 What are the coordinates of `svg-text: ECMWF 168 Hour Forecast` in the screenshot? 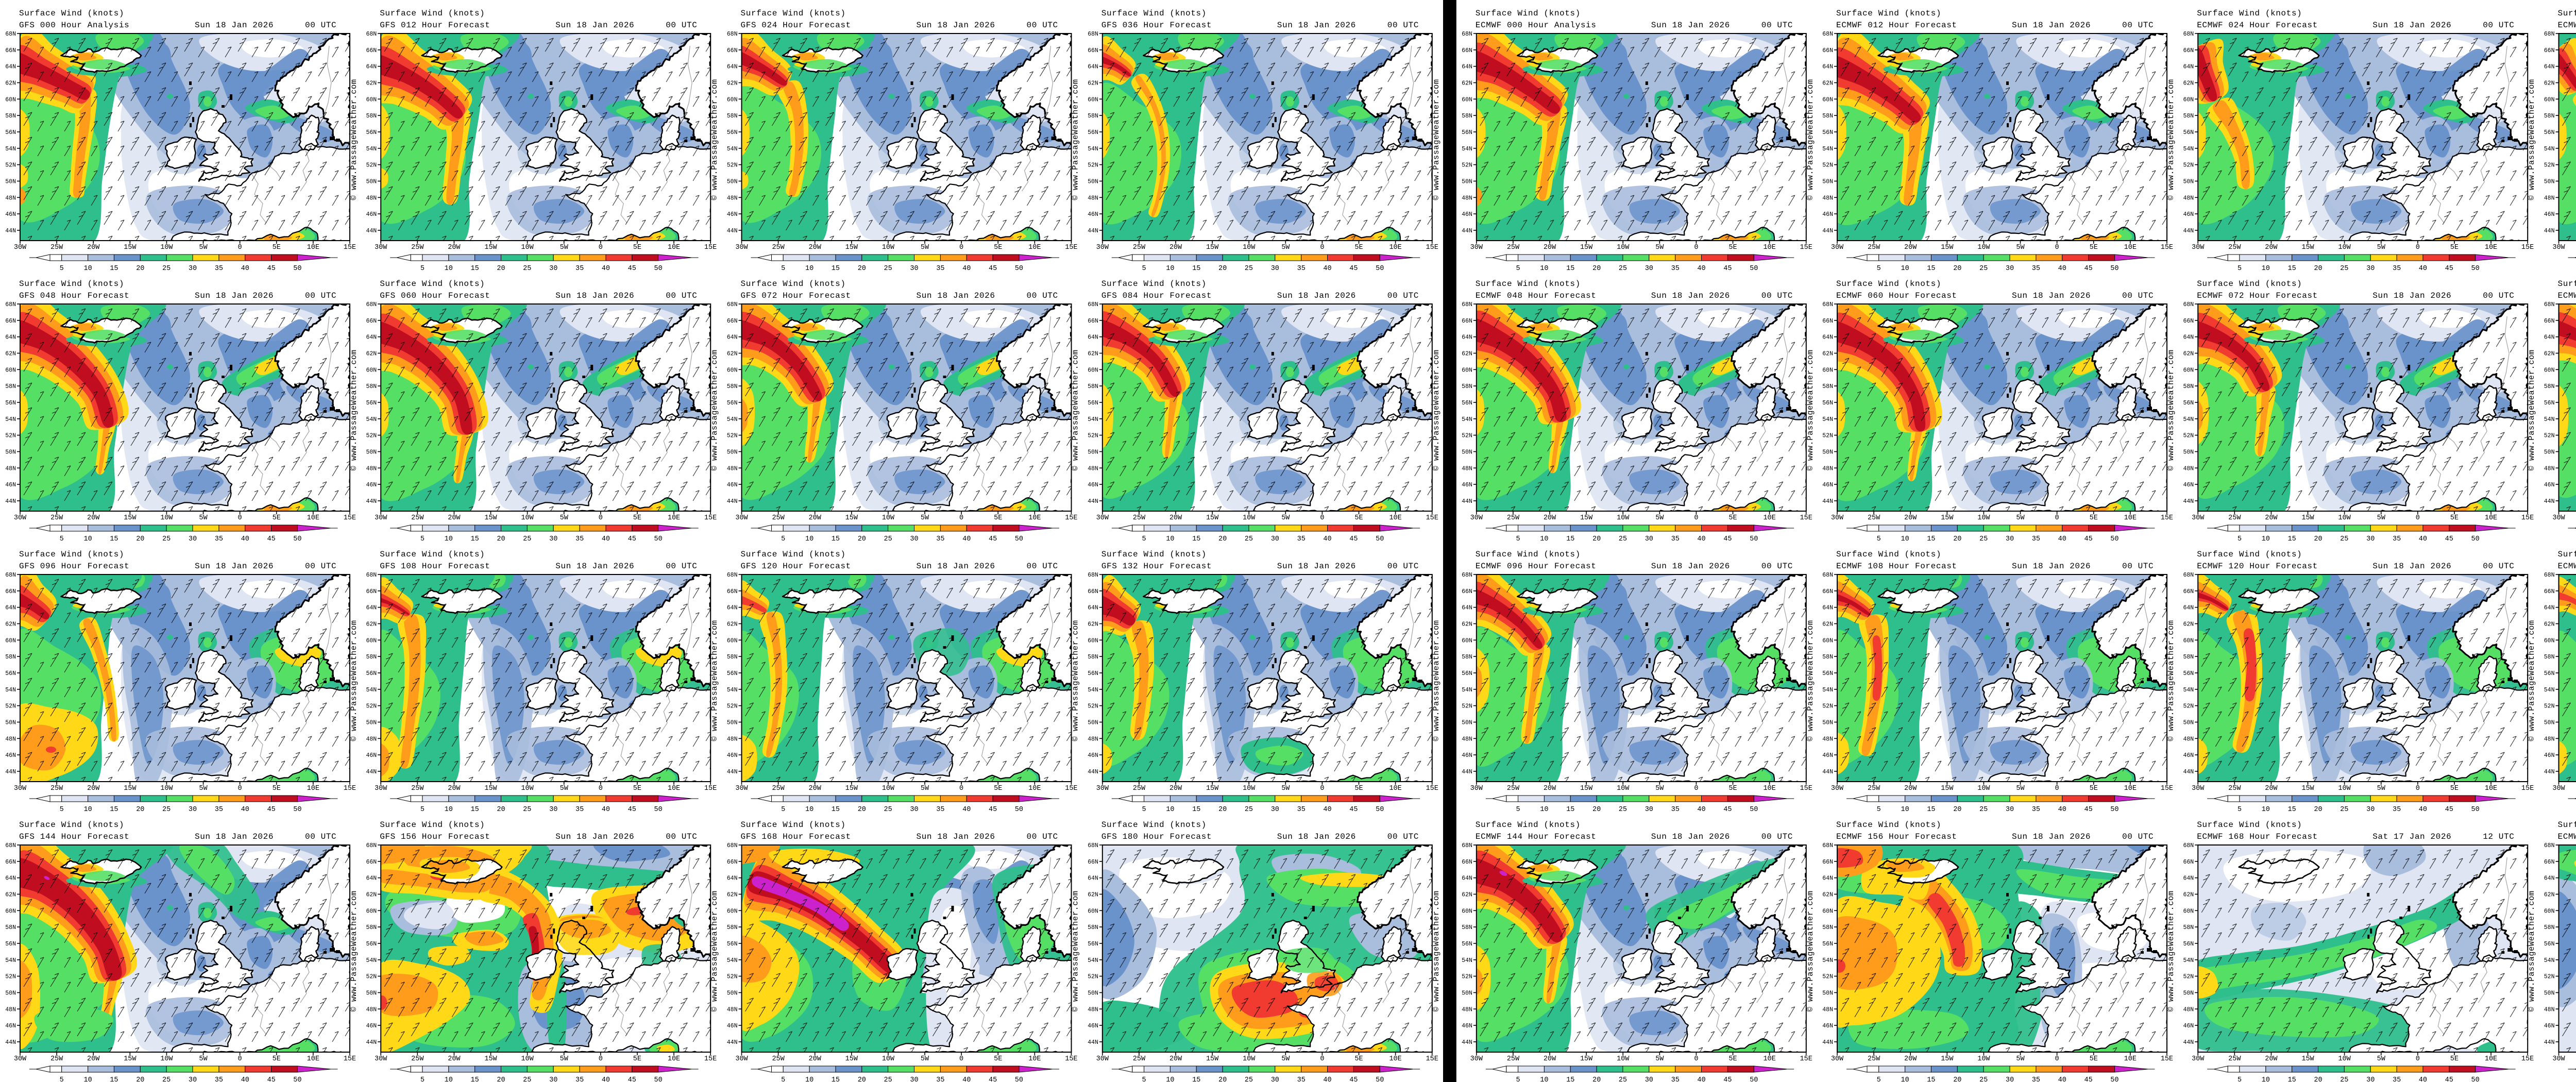 It's located at (2257, 837).